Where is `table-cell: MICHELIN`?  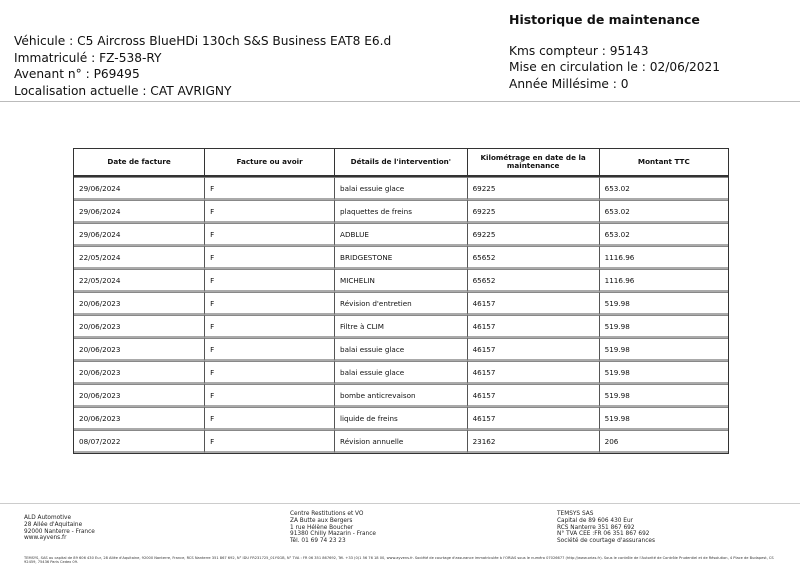
table-cell: MICHELIN is located at coordinates (401, 280).